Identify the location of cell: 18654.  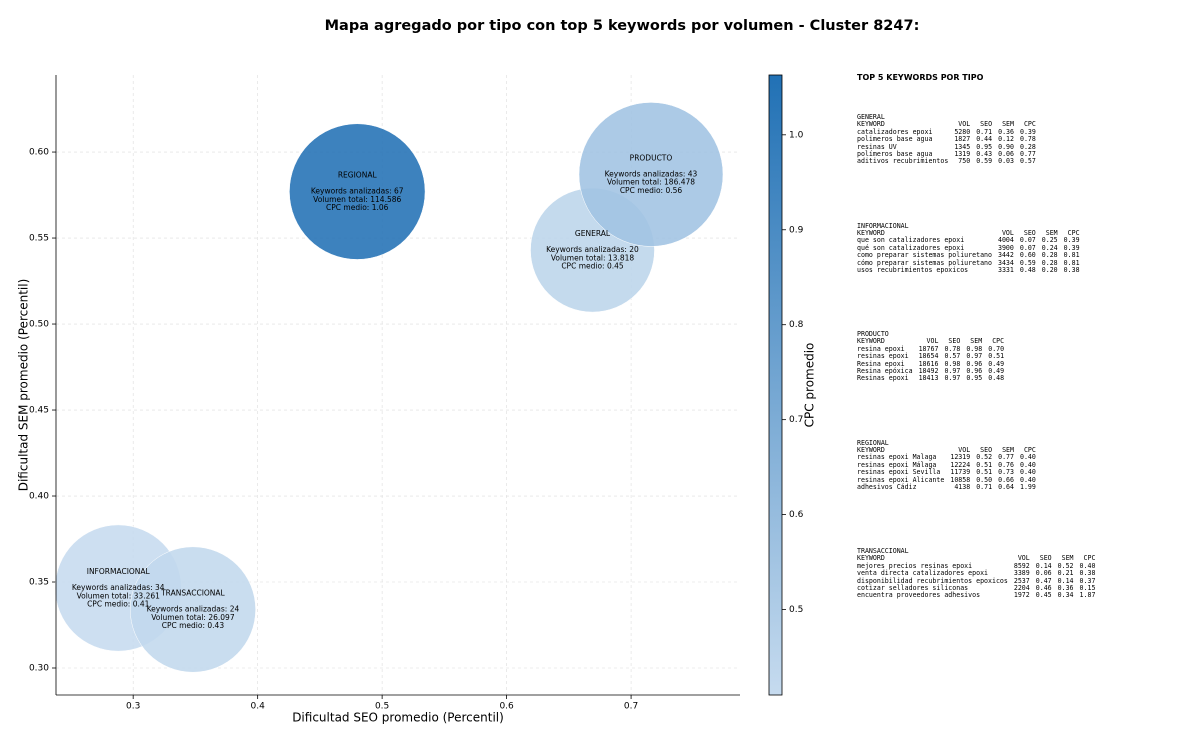
(928, 356).